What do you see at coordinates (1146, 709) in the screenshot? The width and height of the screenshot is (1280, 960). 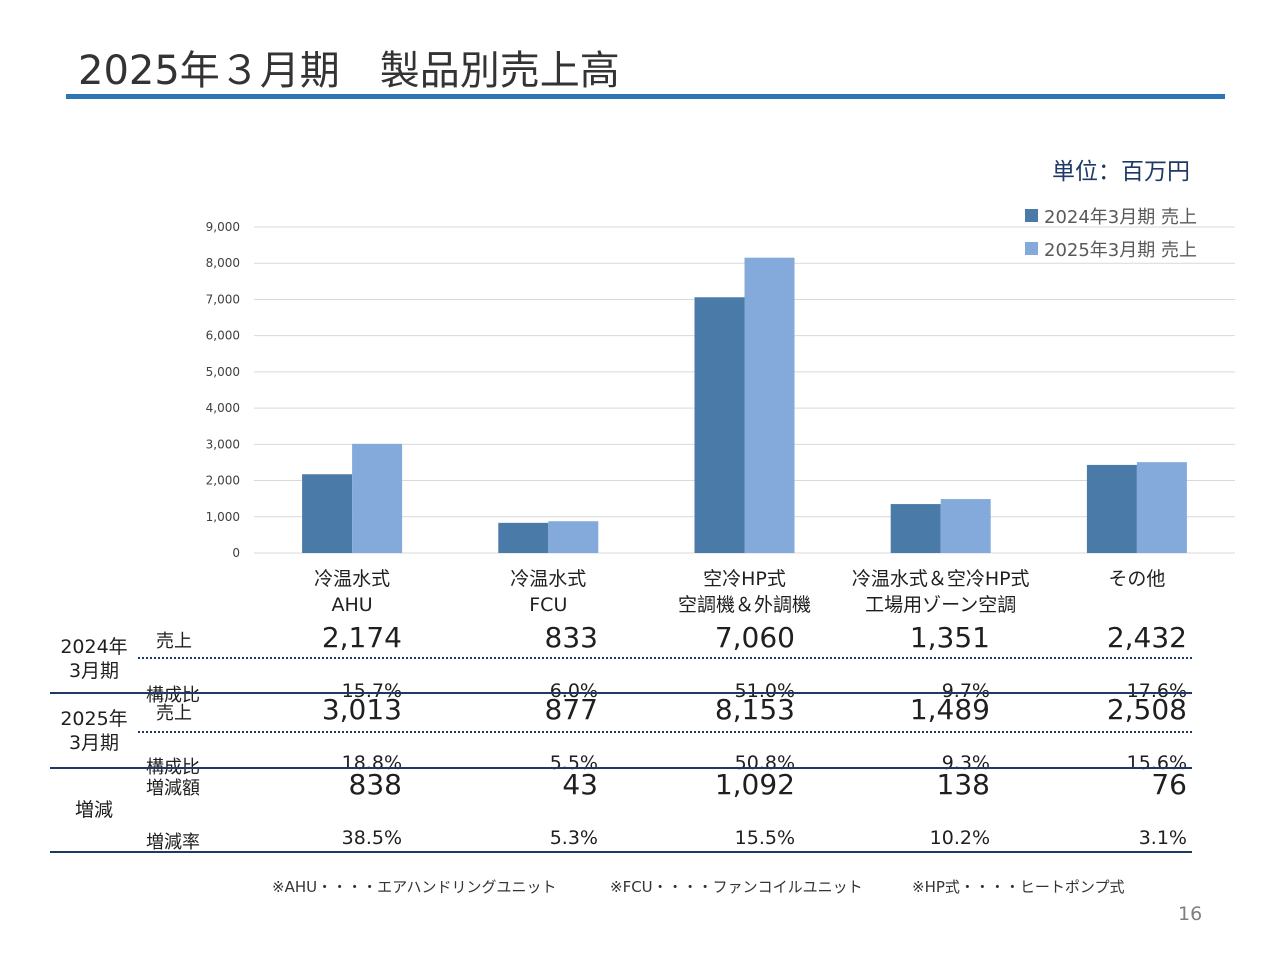 I see `table-cell: 2,508` at bounding box center [1146, 709].